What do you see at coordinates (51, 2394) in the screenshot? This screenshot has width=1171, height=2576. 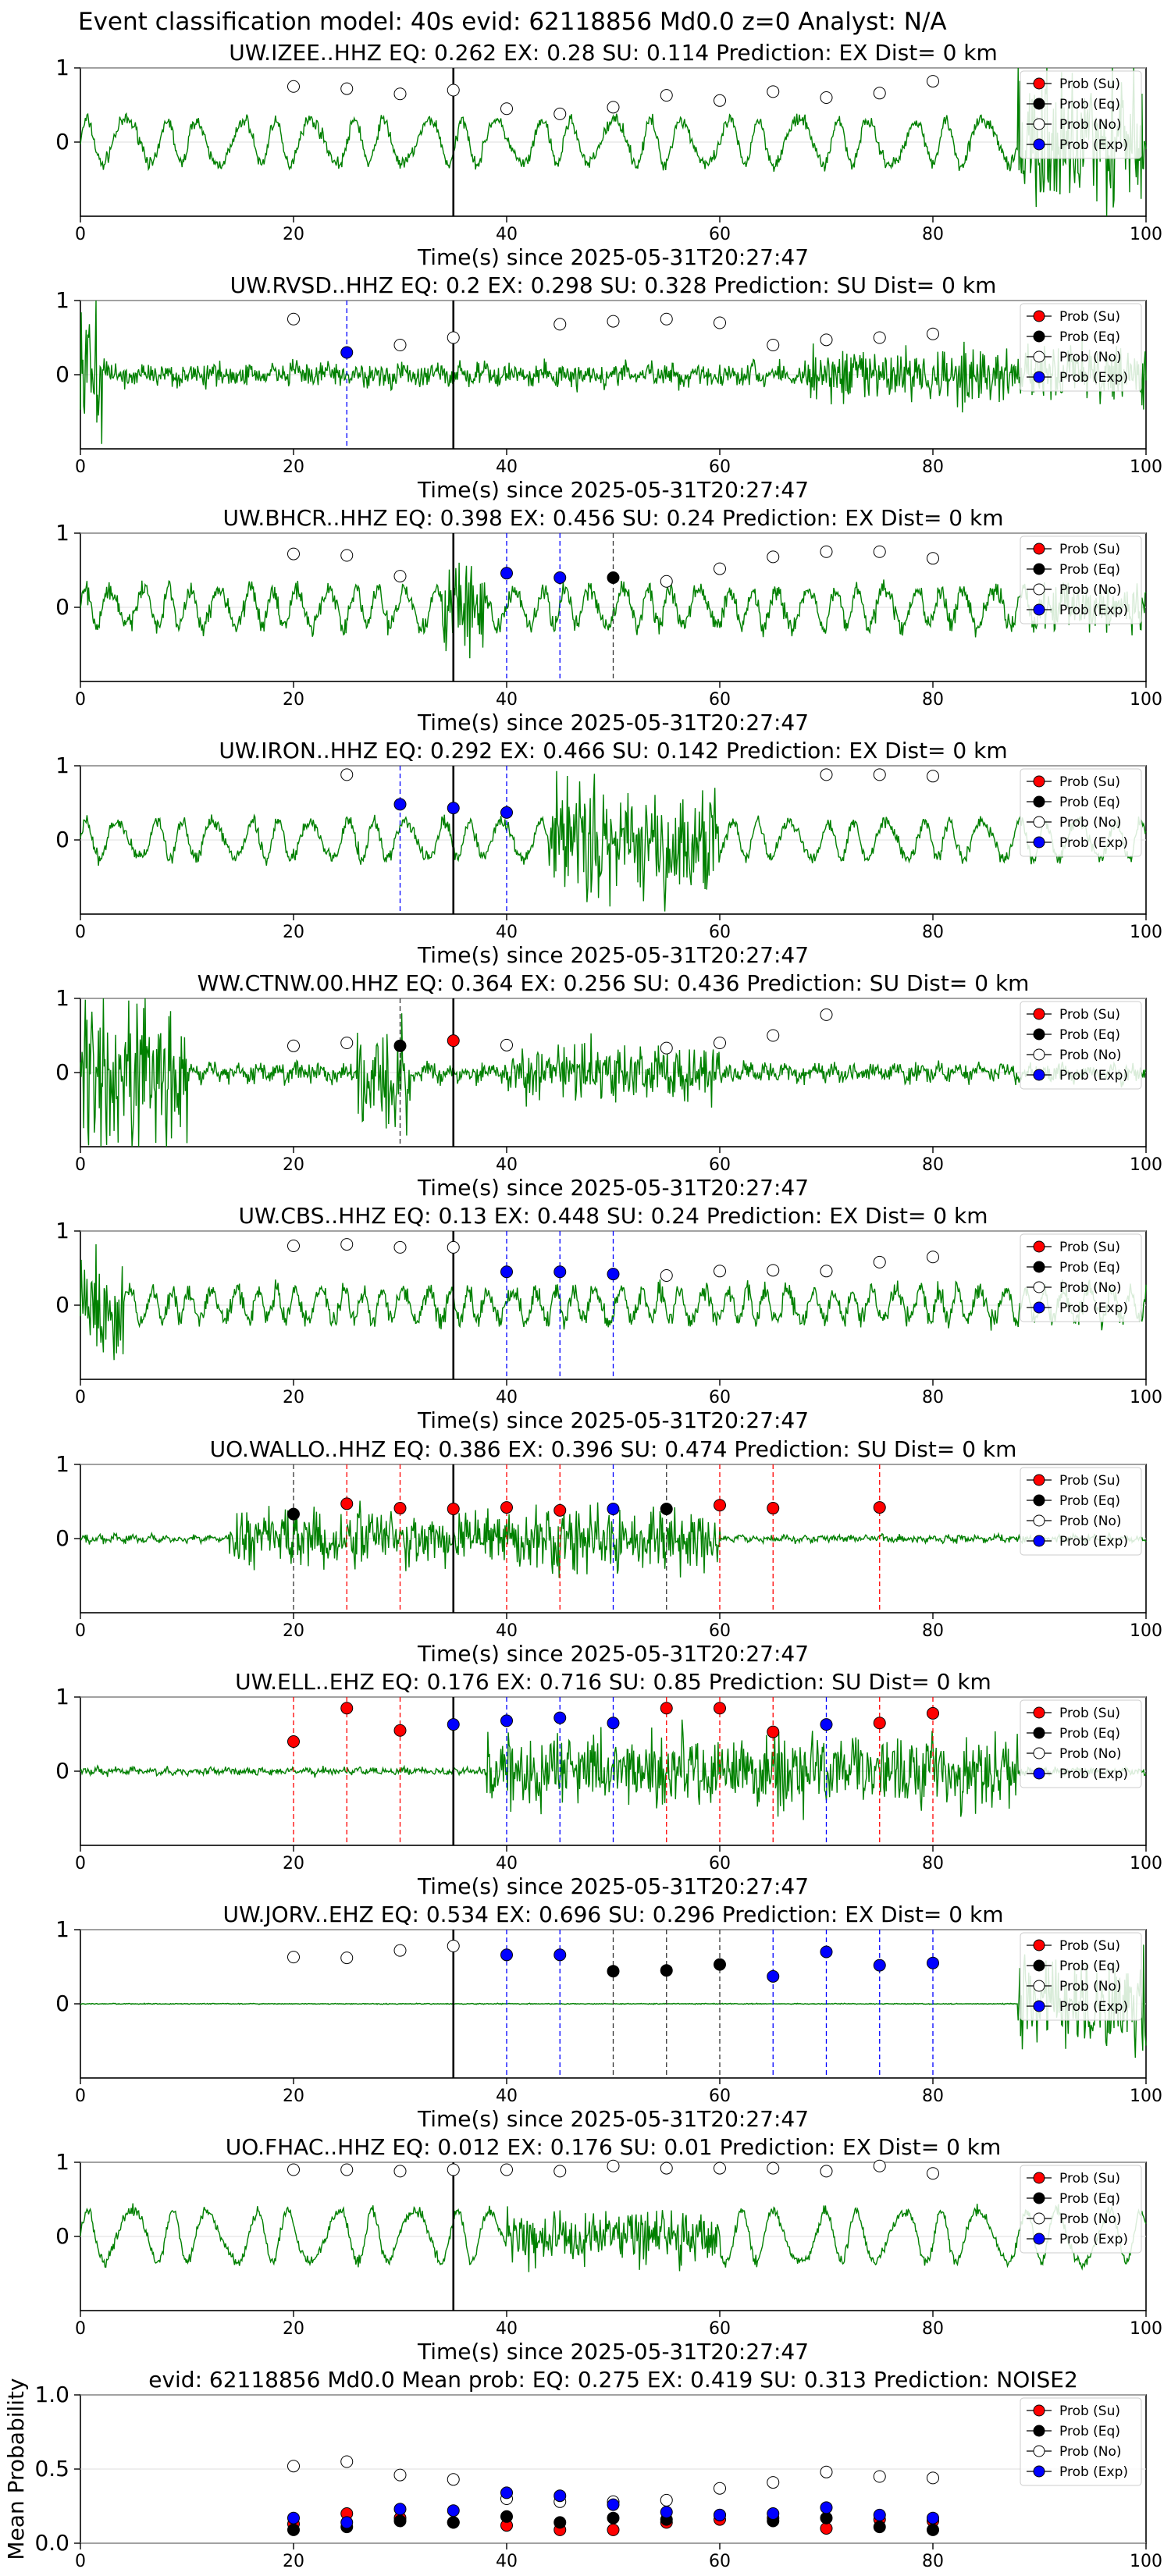 I see `y-tick-label: 1.0` at bounding box center [51, 2394].